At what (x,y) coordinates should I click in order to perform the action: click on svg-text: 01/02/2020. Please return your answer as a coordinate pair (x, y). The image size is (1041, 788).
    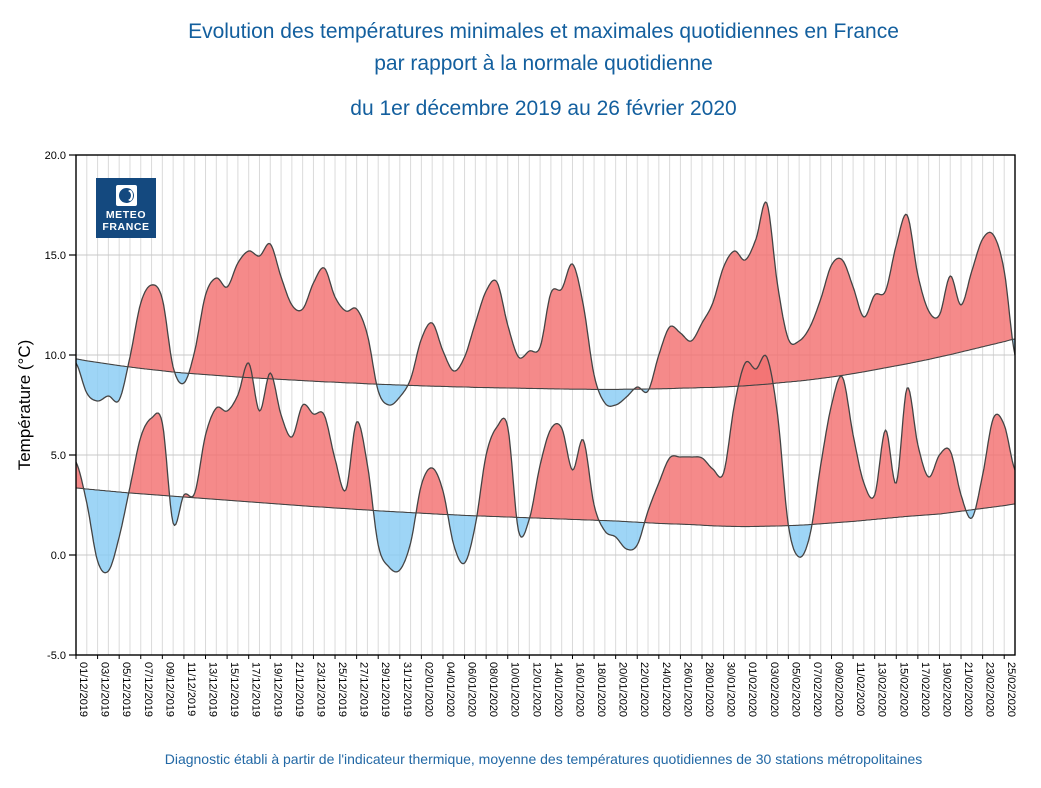
    Looking at the image, I should click on (752, 689).